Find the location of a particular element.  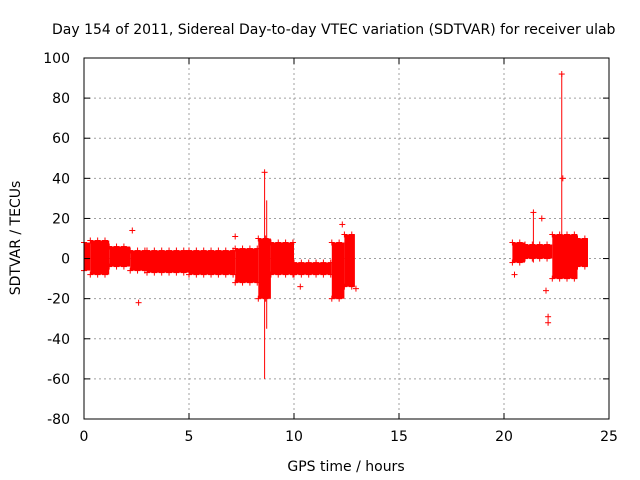

y-axis-label: SDTVAR / TECUs is located at coordinates (16, 238).